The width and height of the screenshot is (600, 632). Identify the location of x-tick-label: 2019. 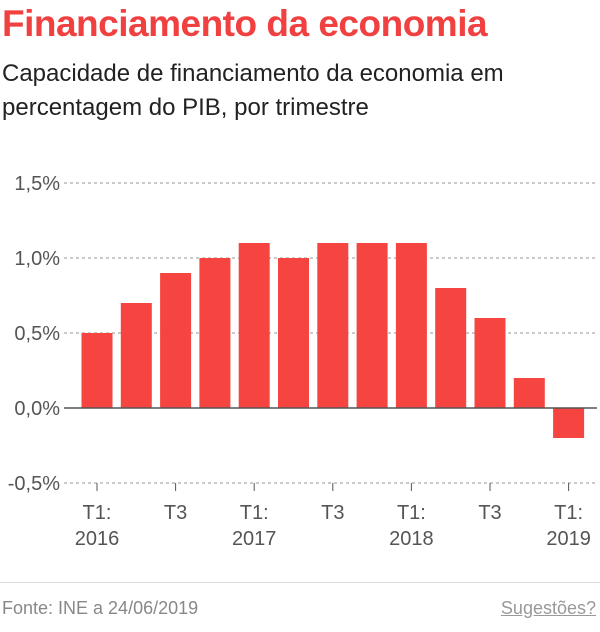
(568, 539).